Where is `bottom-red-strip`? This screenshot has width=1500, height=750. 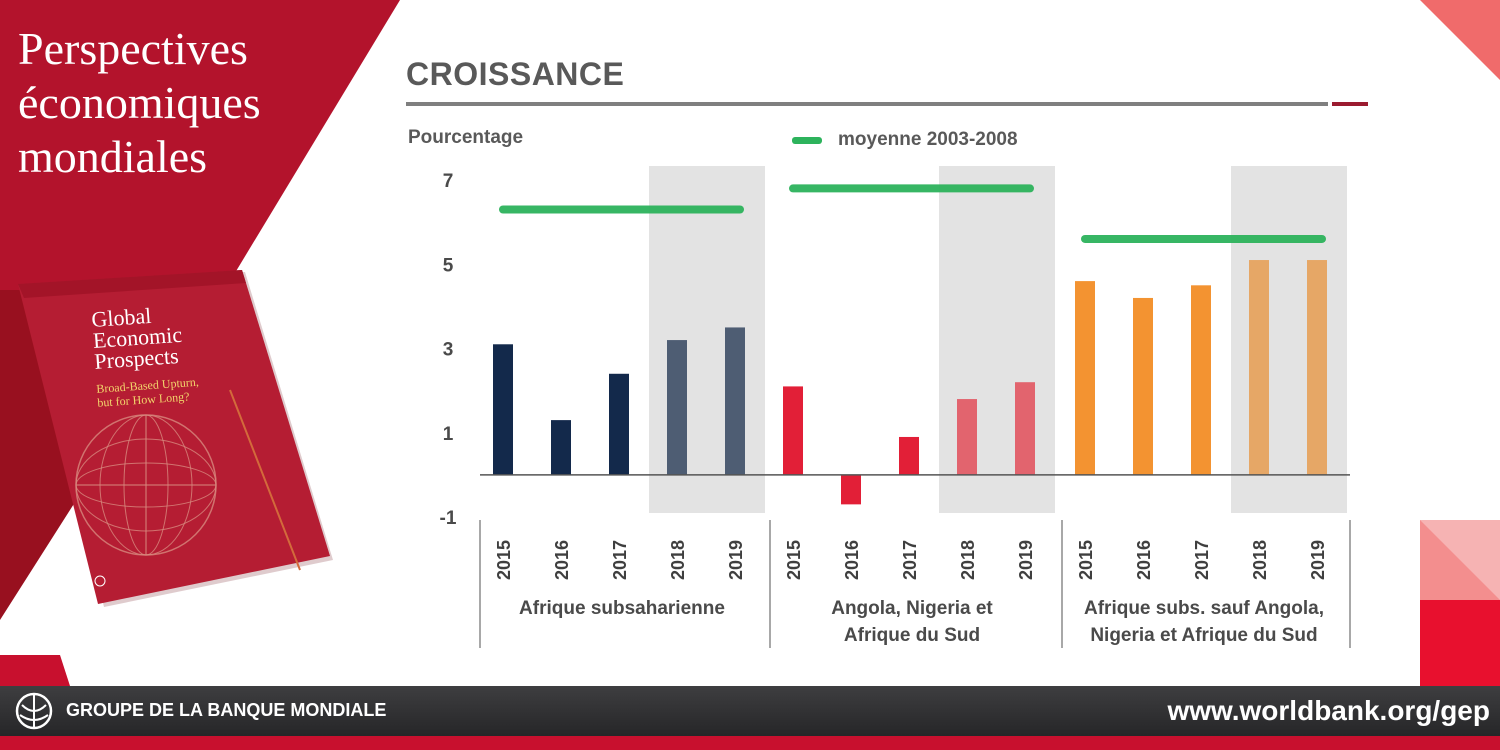
bottom-red-strip is located at coordinates (750, 743).